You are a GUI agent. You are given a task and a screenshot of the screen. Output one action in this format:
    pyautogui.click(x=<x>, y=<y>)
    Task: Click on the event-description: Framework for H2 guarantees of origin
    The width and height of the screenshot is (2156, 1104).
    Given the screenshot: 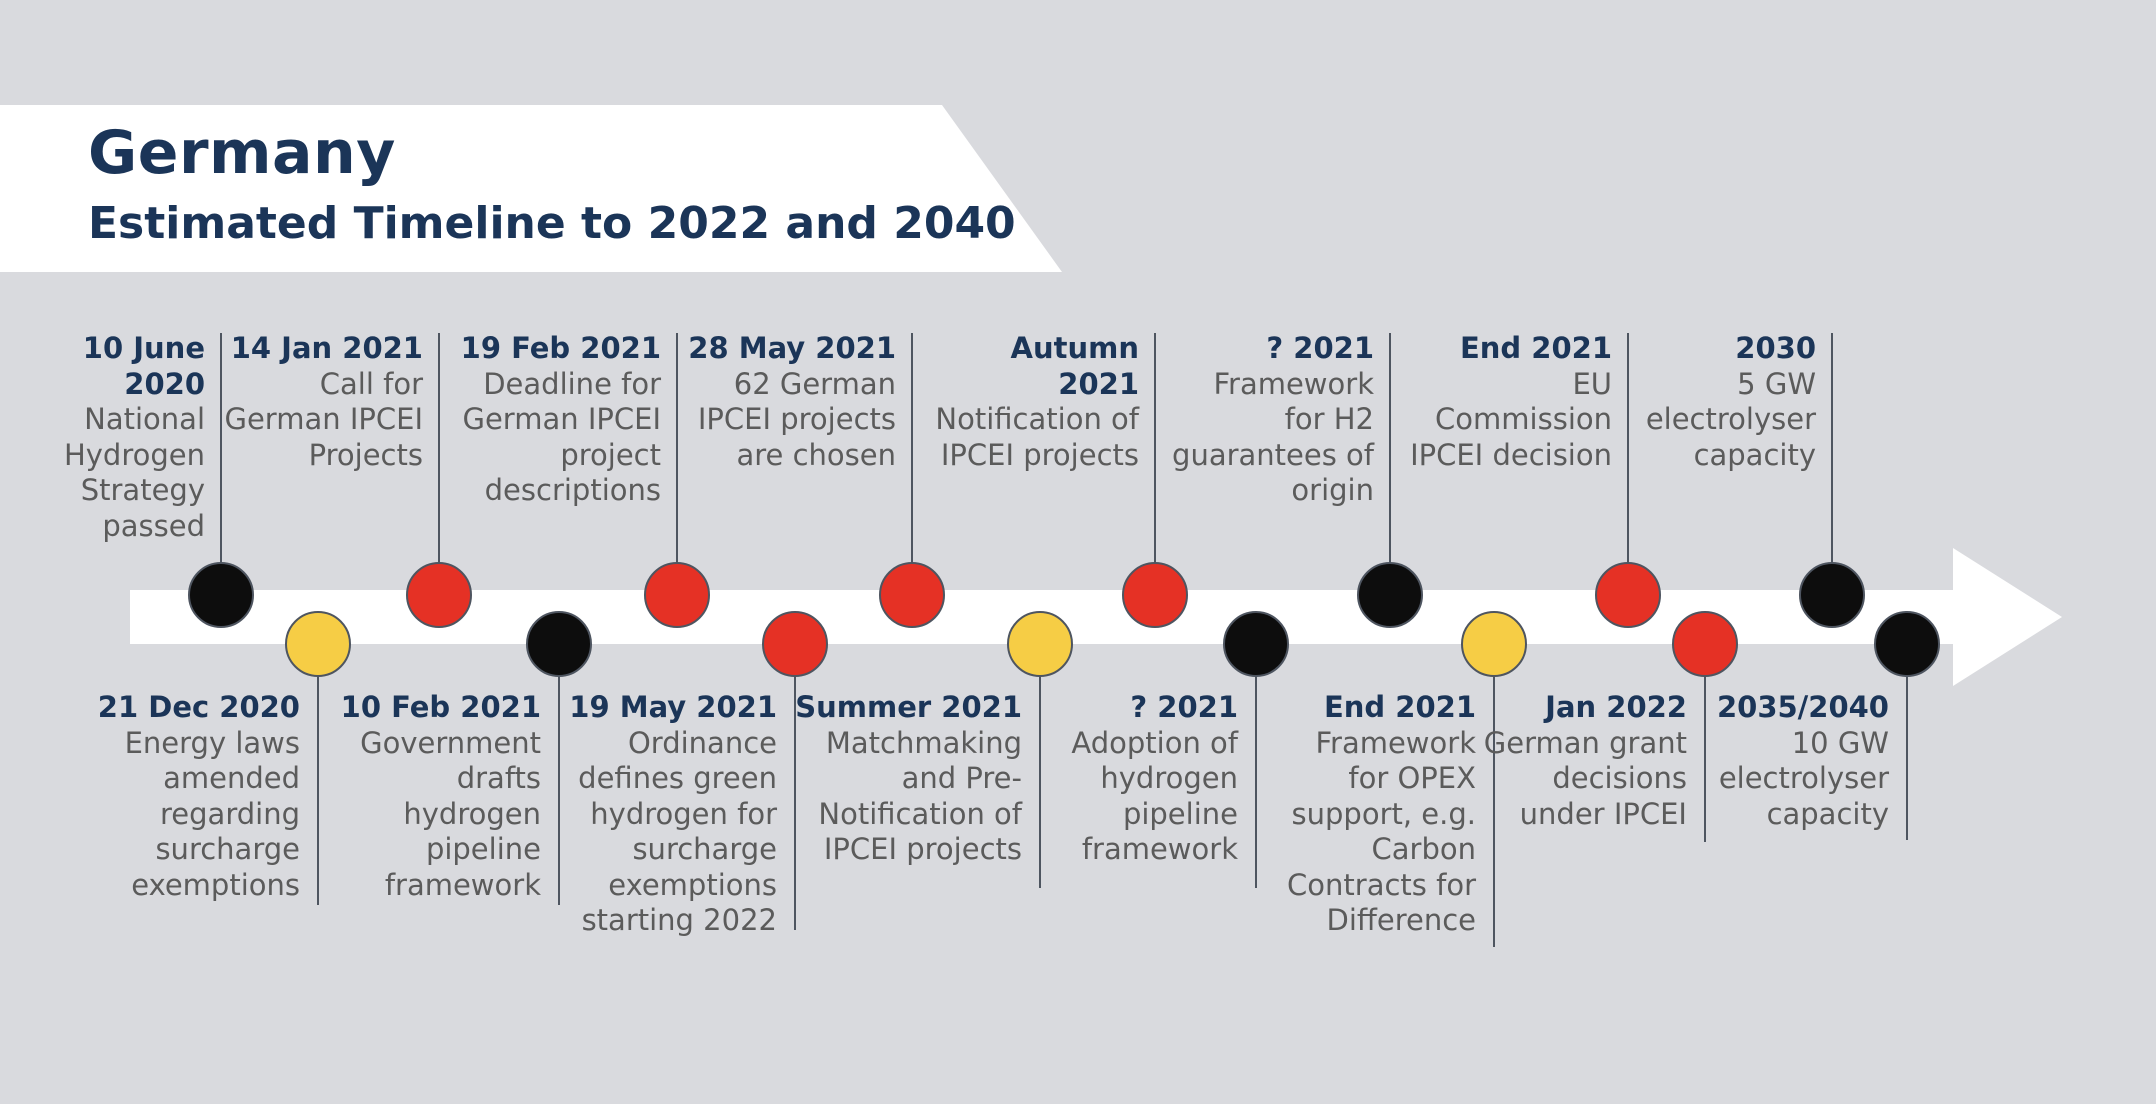 What is the action you would take?
    pyautogui.click(x=1273, y=437)
    